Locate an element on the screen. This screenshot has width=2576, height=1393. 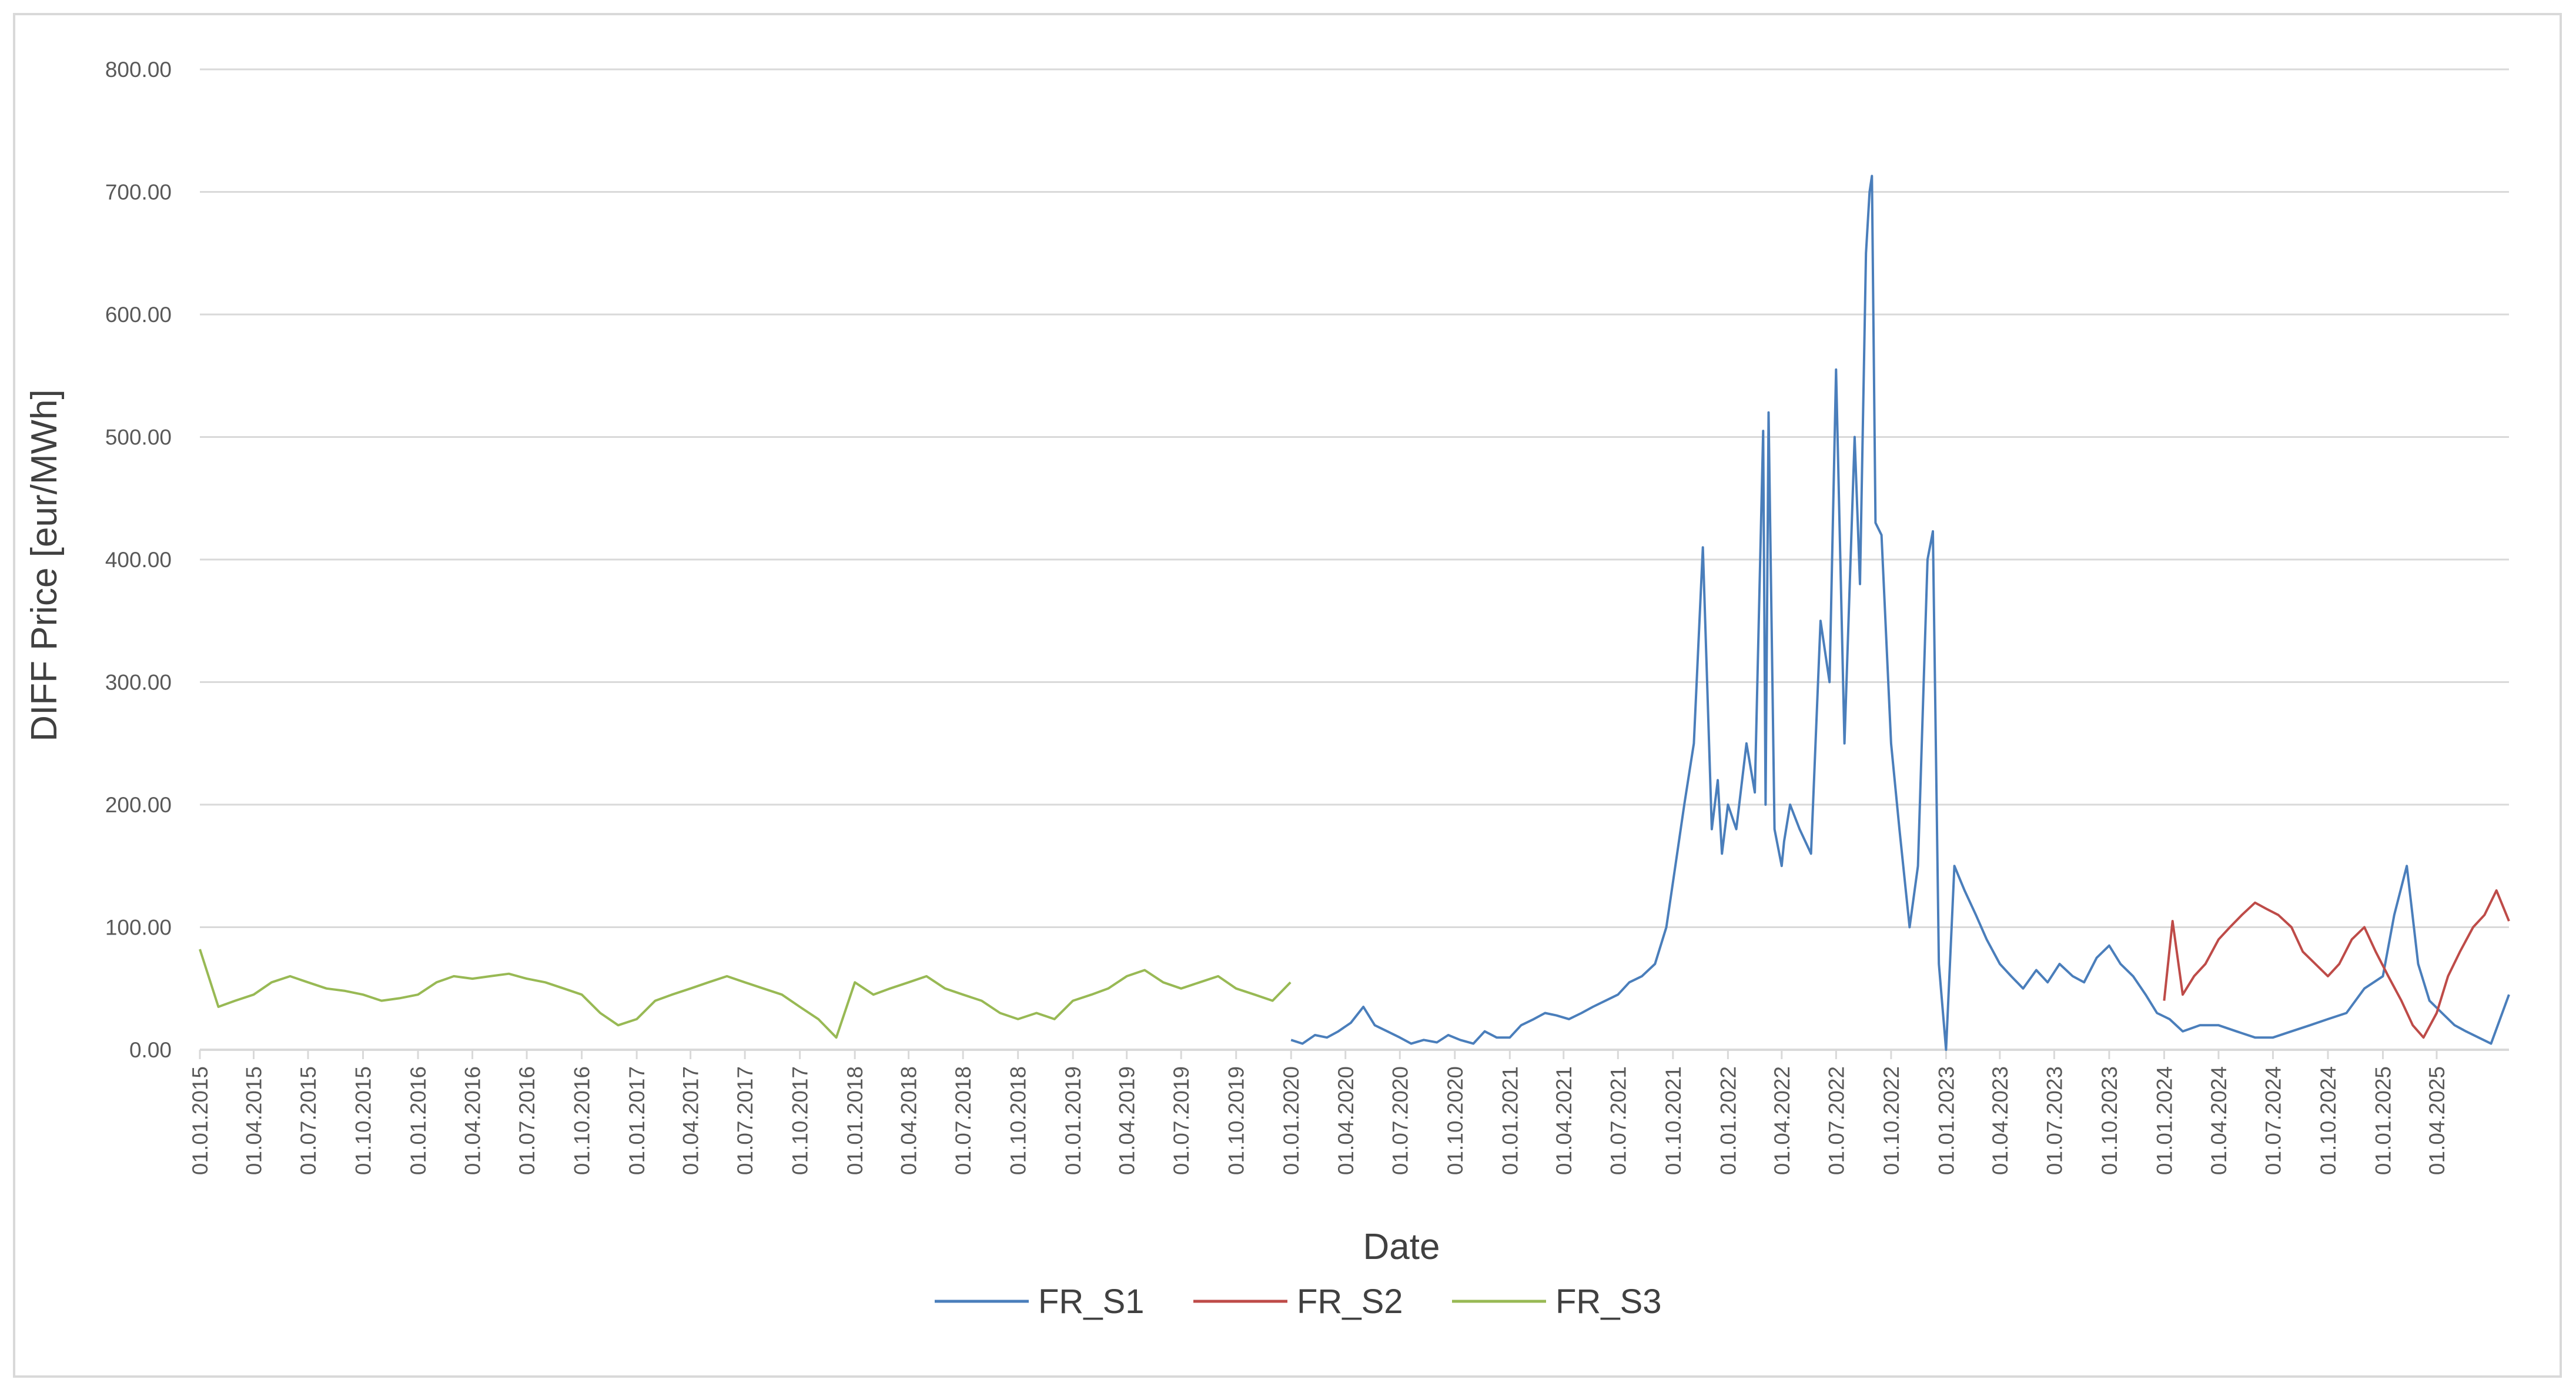
x-tick-label: 01.01.2017 is located at coordinates (637, 1120).